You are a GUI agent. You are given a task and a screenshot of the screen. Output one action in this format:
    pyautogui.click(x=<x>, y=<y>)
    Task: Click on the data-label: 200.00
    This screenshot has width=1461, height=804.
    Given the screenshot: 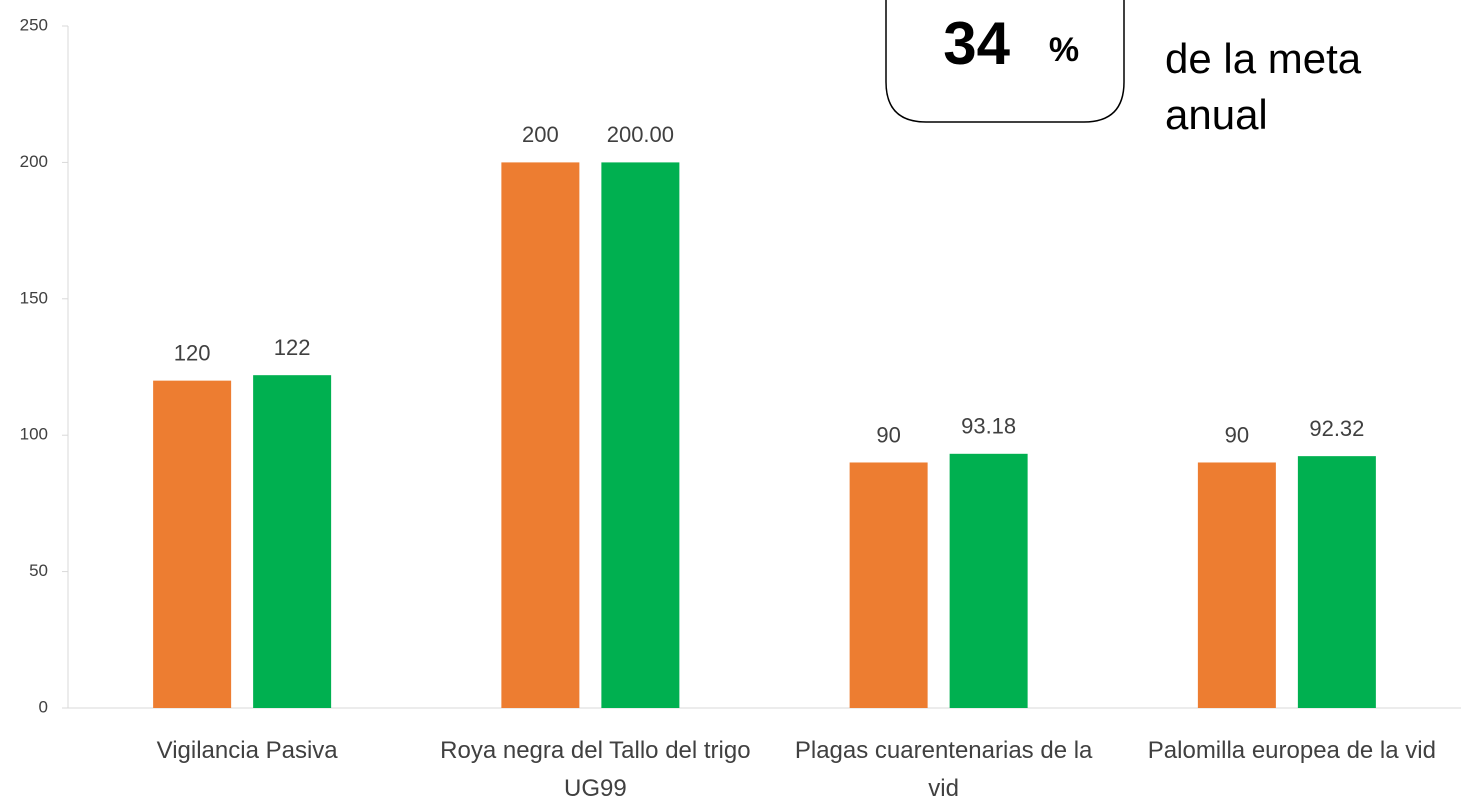 What is the action you would take?
    pyautogui.click(x=640, y=134)
    